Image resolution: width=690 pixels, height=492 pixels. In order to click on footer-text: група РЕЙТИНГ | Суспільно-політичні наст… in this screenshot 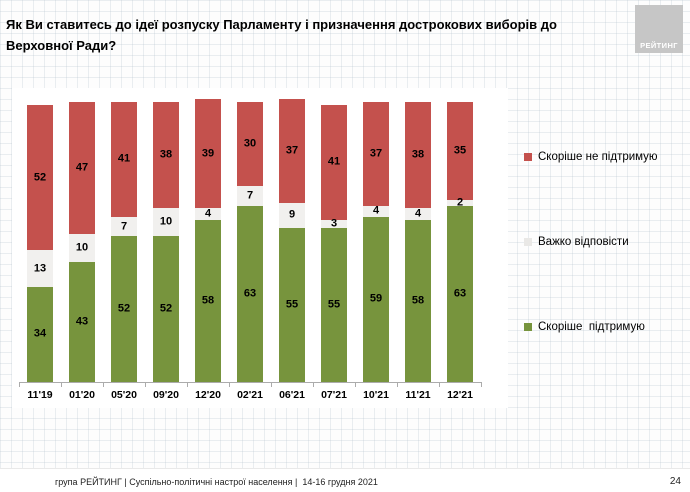, I will do `click(216, 482)`.